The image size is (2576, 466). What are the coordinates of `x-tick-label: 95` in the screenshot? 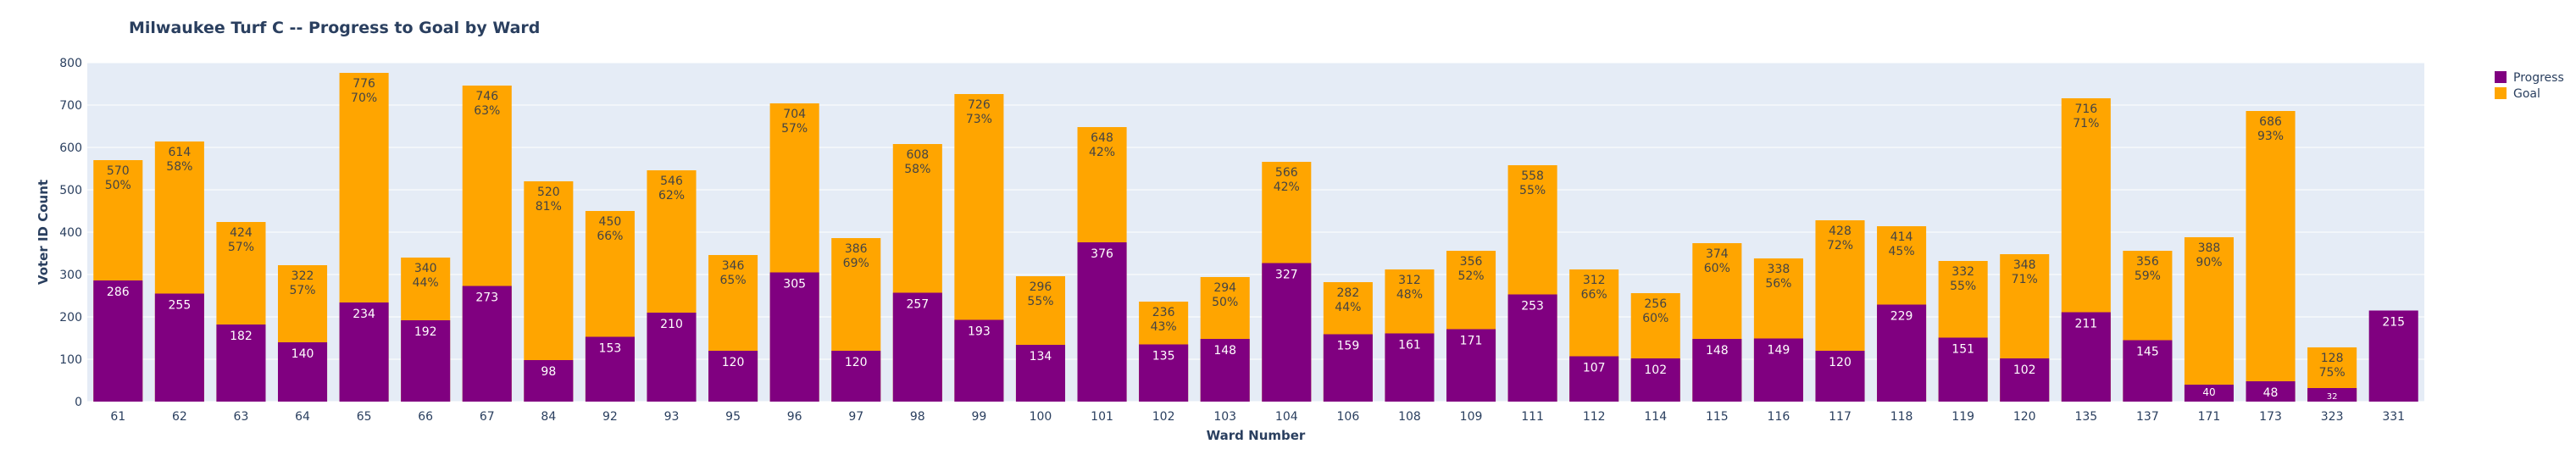 It's located at (733, 417).